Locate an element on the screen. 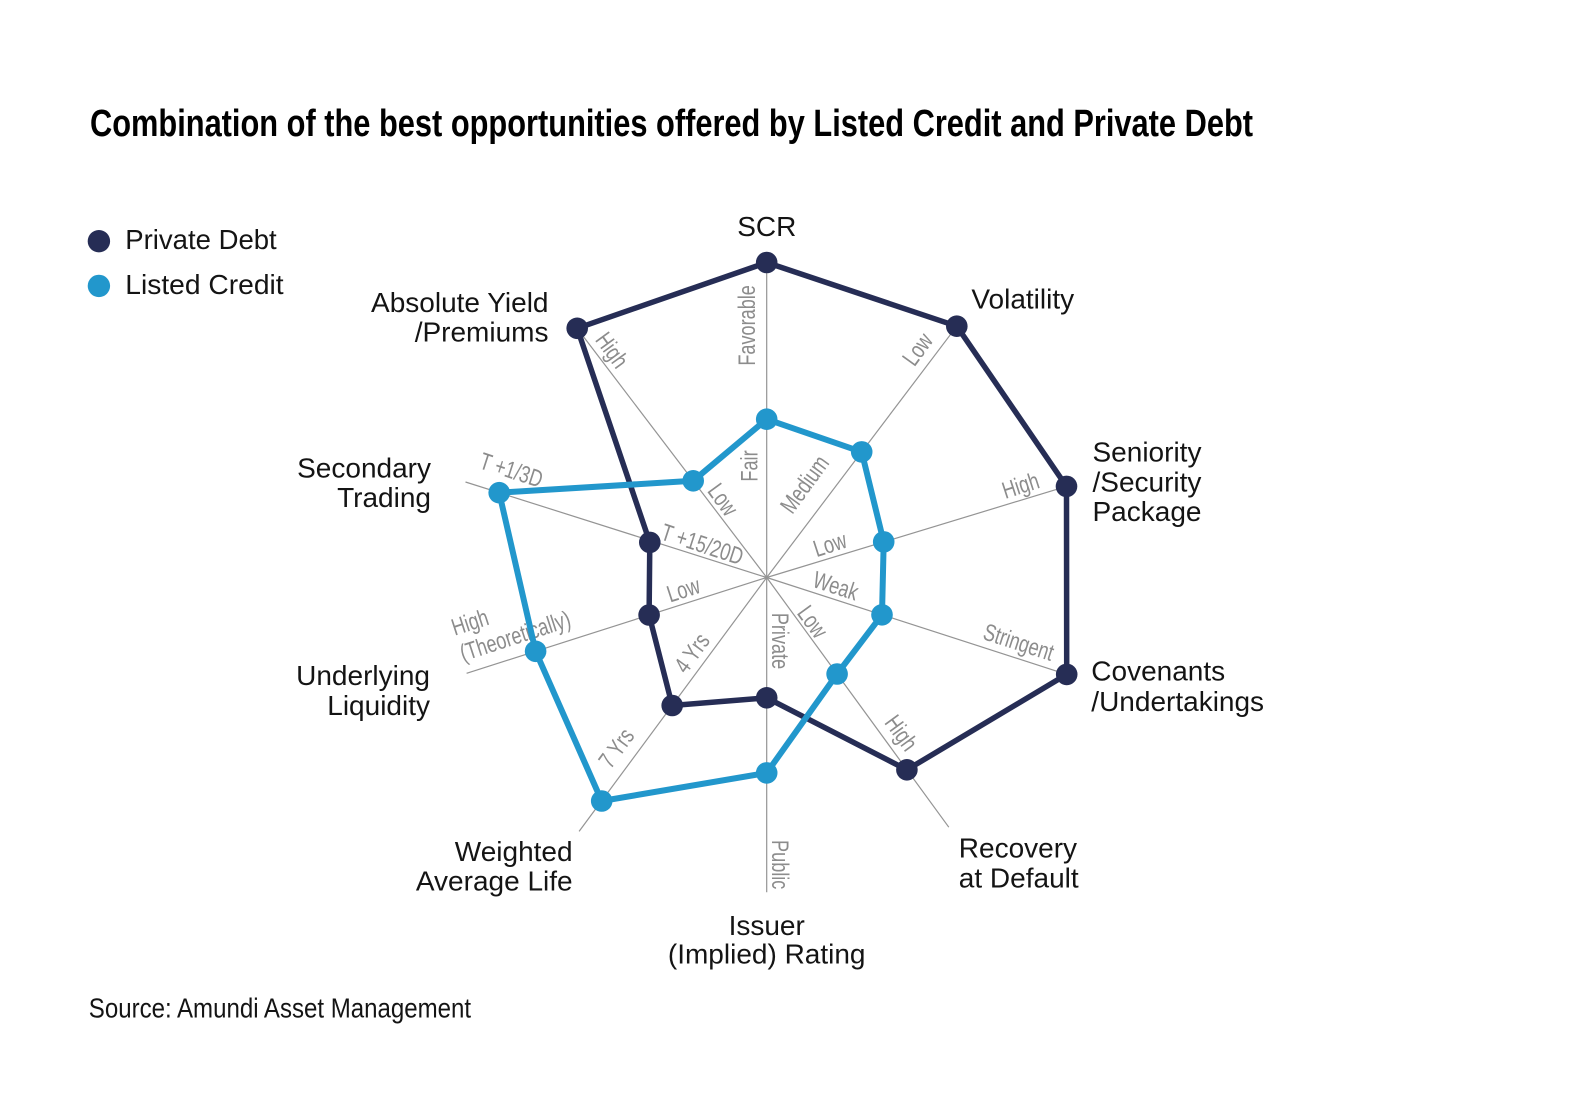 Image resolution: width=1585 pixels, height=1111 pixels. svg-text: Package is located at coordinates (1147, 511).